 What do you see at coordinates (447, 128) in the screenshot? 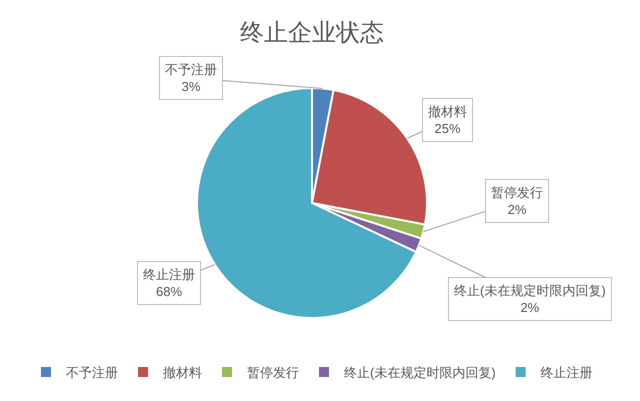
I see `data-label: 25%` at bounding box center [447, 128].